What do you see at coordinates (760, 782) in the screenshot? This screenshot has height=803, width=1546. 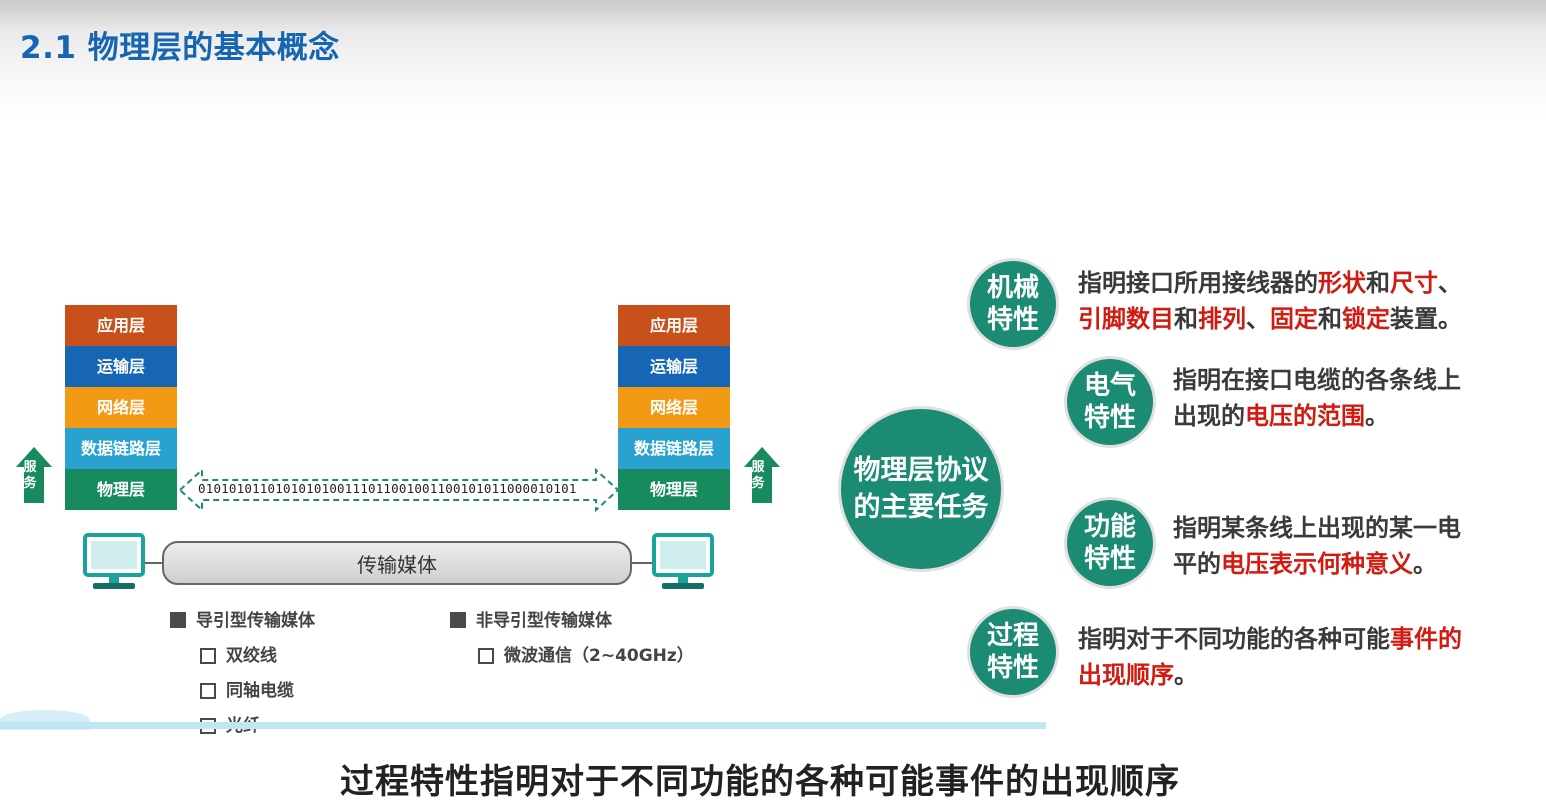 I see `video-subtitle: 过程特性指明对于不同功能的各种可能事件的出现顺序` at bounding box center [760, 782].